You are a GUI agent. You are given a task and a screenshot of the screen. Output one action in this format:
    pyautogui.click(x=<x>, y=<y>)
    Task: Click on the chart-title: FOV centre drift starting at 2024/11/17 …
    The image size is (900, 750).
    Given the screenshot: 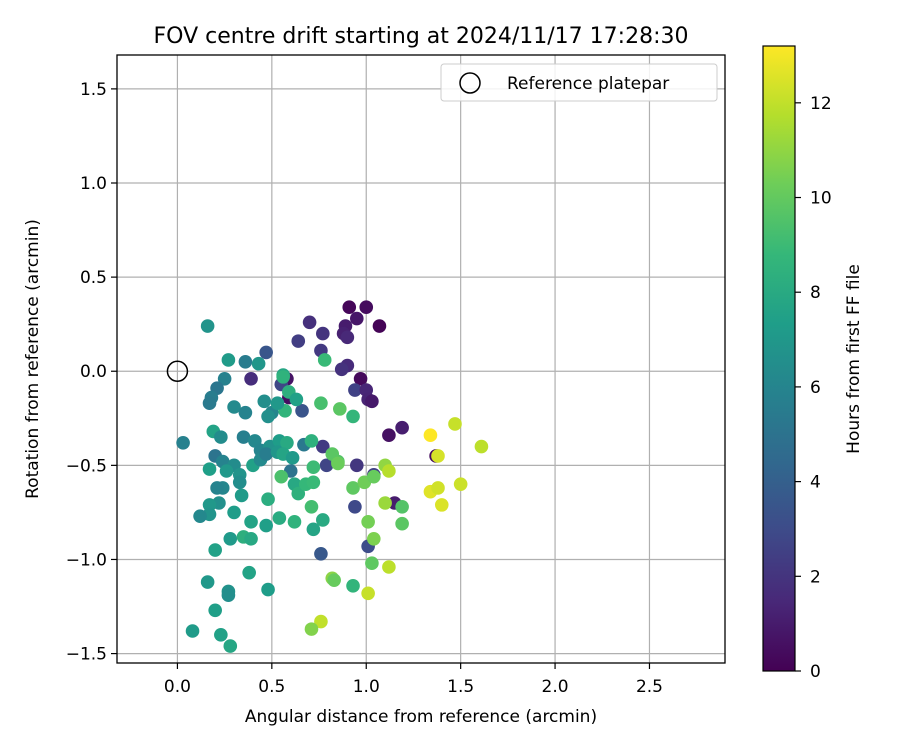 What is the action you would take?
    pyautogui.click(x=421, y=36)
    